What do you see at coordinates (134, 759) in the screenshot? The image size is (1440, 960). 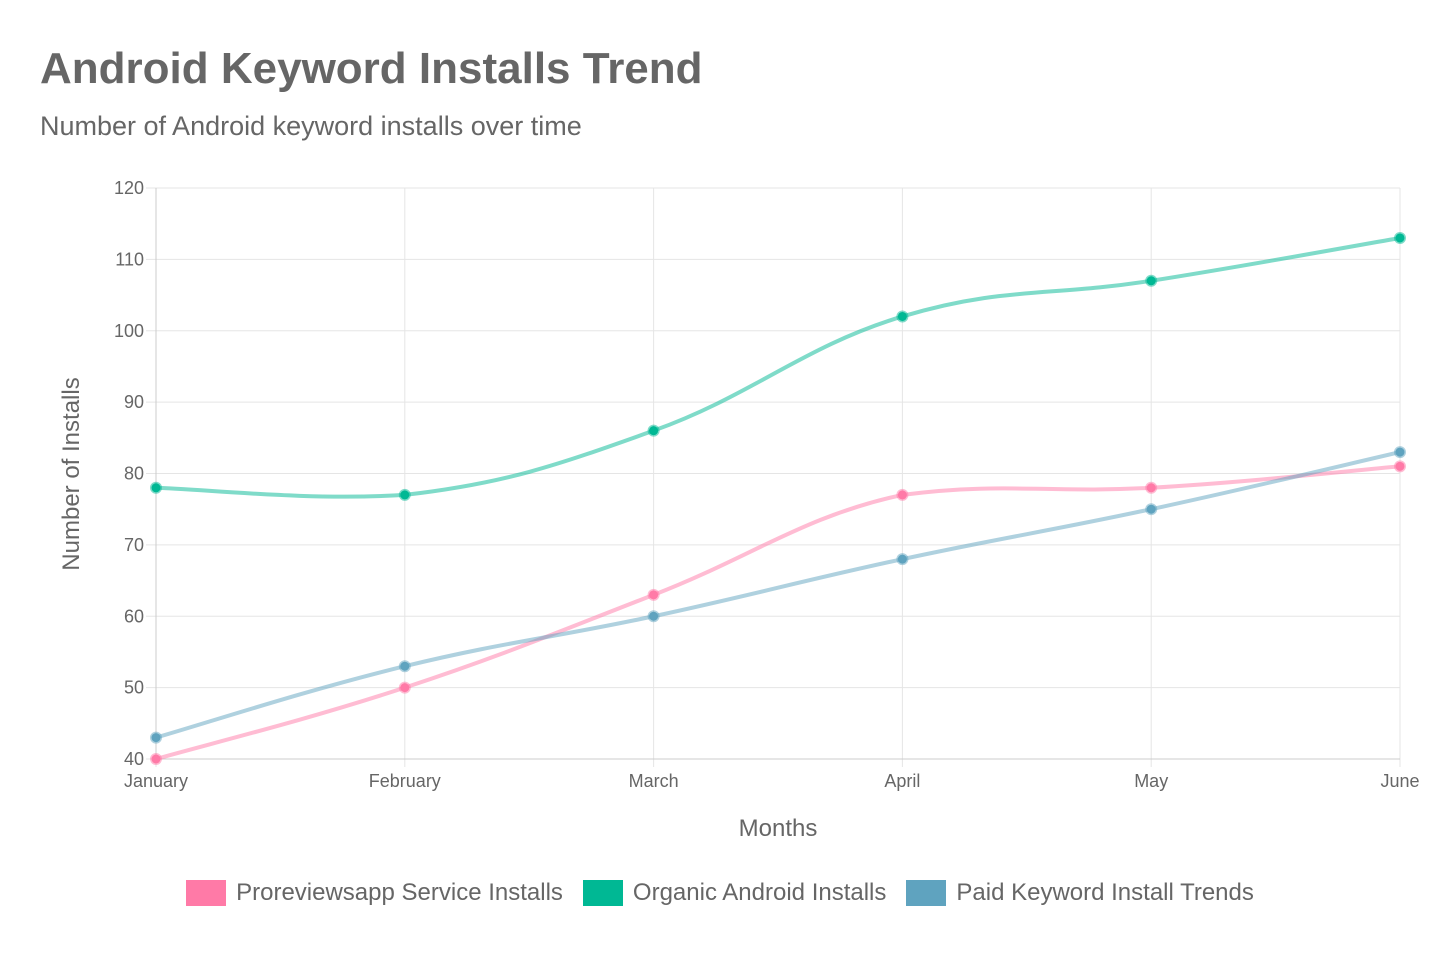 I see `y-tick-label: 40` at bounding box center [134, 759].